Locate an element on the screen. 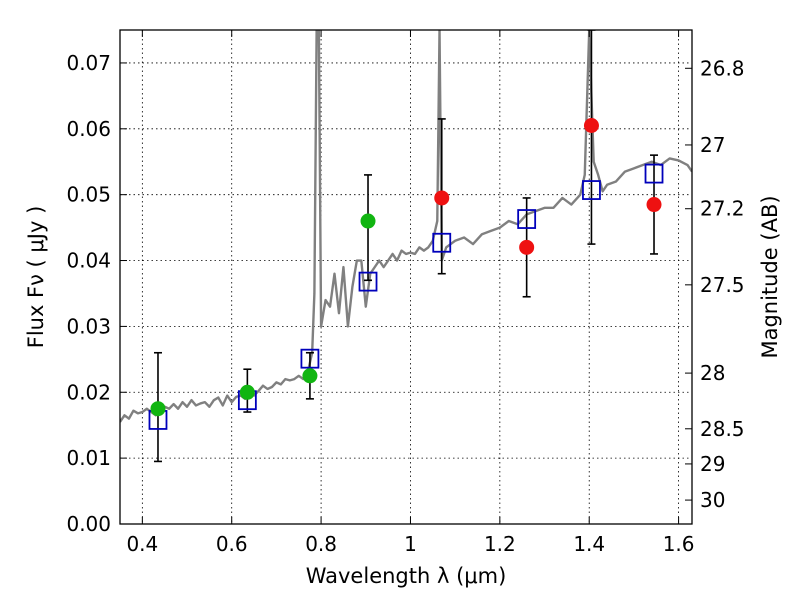 This screenshot has height=604, width=800. y-tick-label: 0.03 is located at coordinates (88, 326).